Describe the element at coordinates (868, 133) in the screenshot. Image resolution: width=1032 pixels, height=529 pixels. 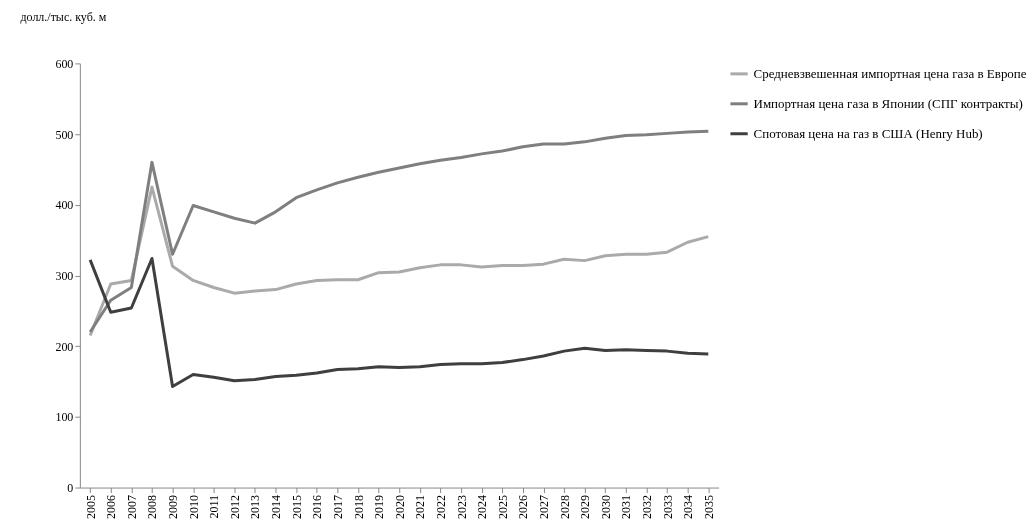
I see `legend-label: Спотовая цена на газ в США (Henry Hub)` at that location.